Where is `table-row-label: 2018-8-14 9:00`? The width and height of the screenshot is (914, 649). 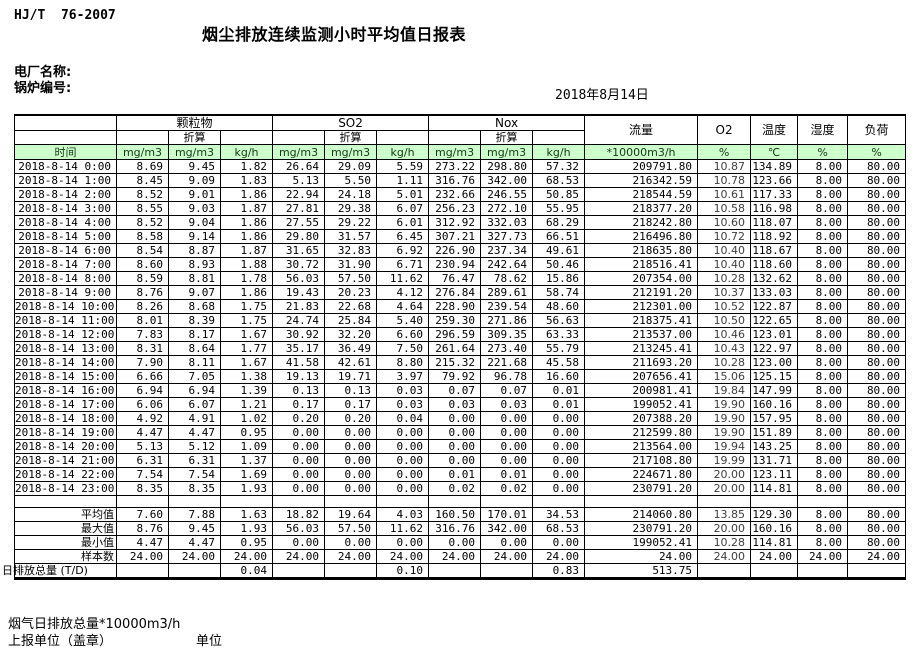 table-row-label: 2018-8-14 9:00 is located at coordinates (65, 292).